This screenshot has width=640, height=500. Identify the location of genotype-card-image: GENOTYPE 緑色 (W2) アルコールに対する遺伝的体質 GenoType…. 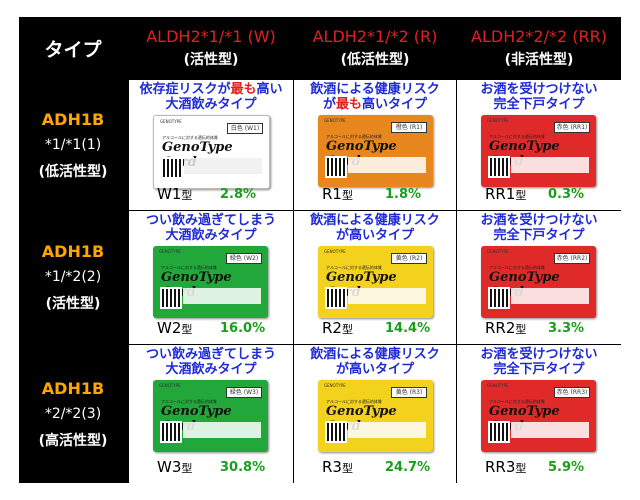
(210, 282).